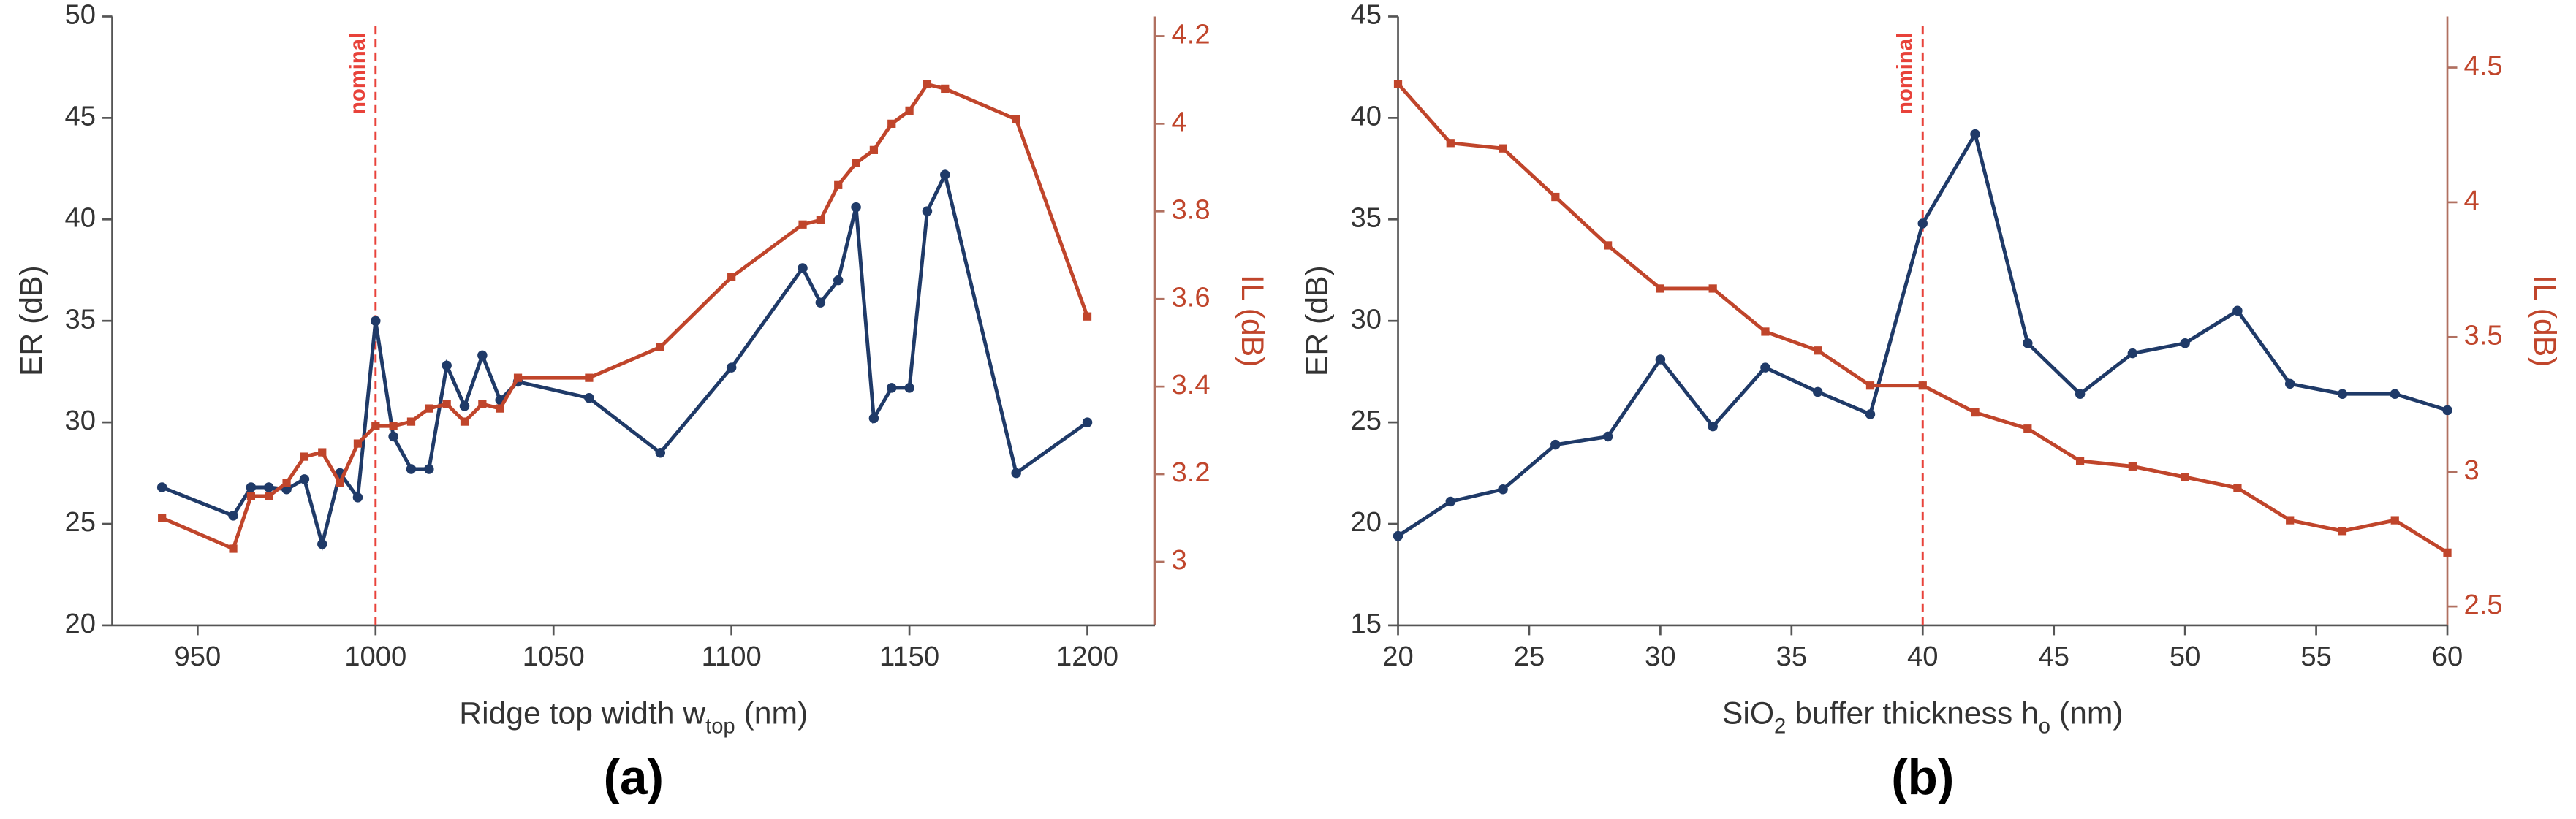 The height and width of the screenshot is (819, 2576). I want to click on y2-tick-label: 4.2, so click(1190, 34).